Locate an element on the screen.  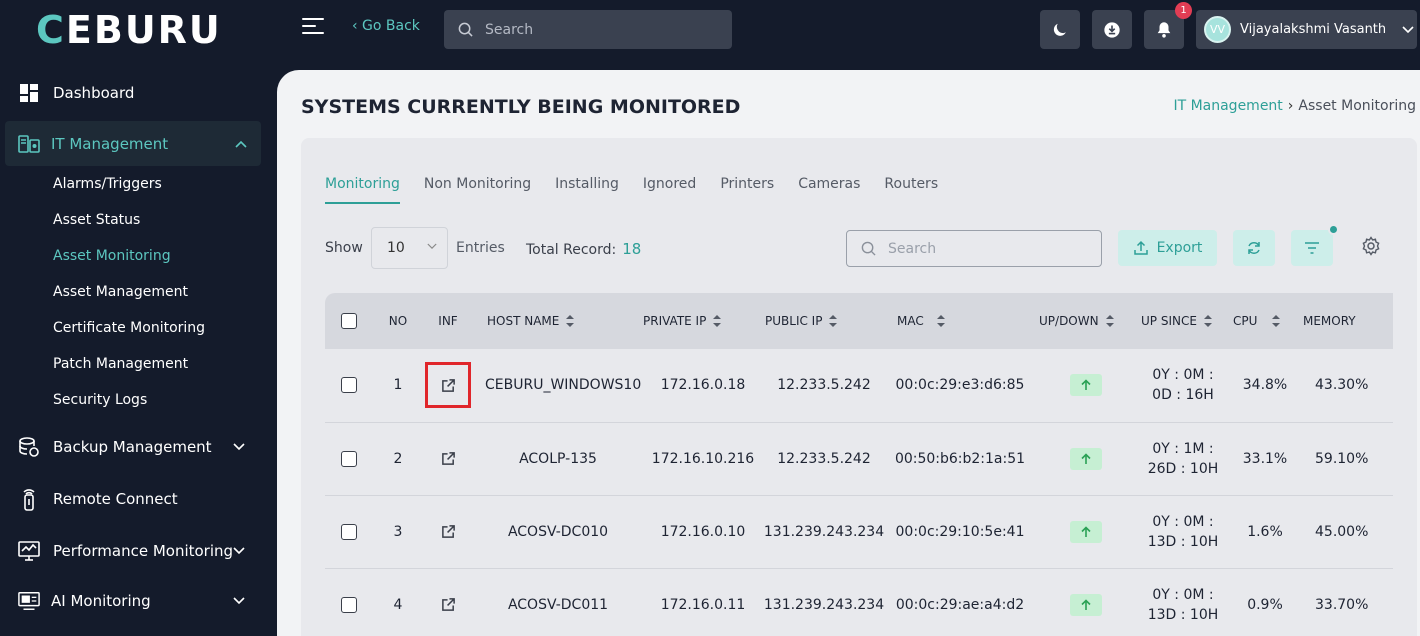
tab-monitoring: Monitoring is located at coordinates (362, 190).